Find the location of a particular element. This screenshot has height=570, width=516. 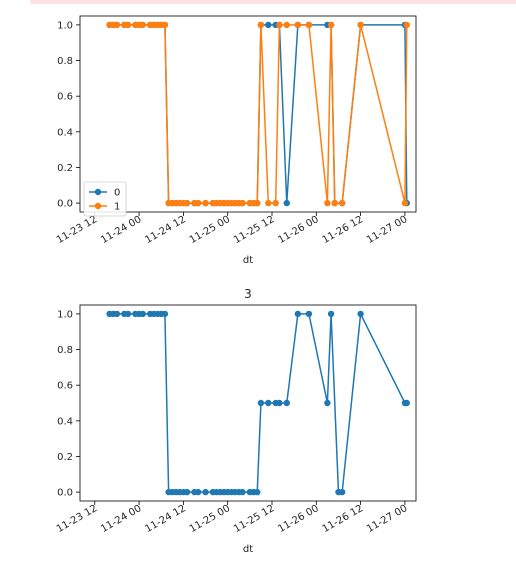

legend-box is located at coordinates (105, 199).